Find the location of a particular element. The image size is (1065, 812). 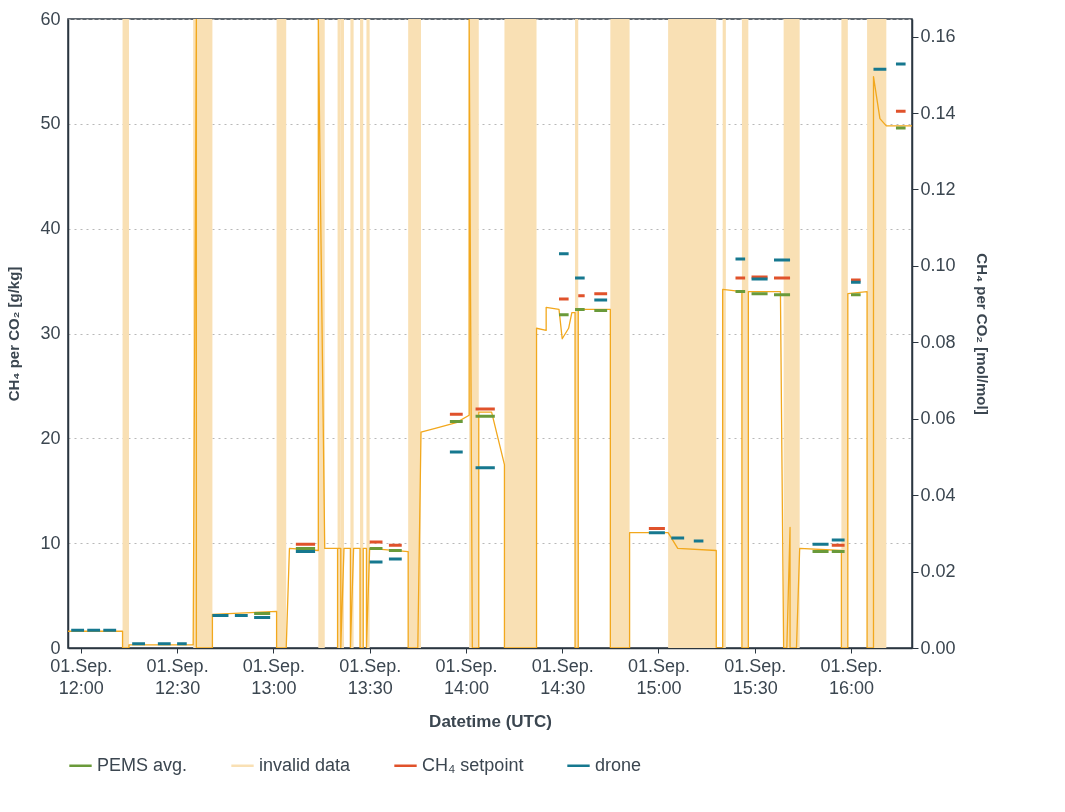

x-tick-label: 01.Sep. 14:00 is located at coordinates (466, 676).